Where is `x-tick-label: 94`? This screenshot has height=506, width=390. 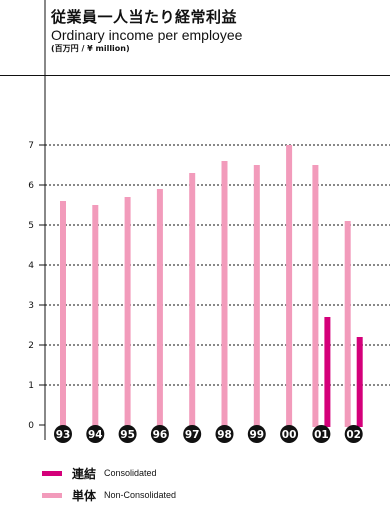 x-tick-label: 94 is located at coordinates (95, 435).